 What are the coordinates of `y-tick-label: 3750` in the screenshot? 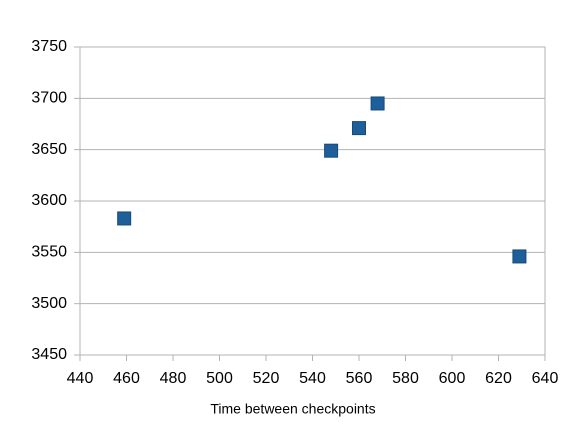 It's located at (49, 46).